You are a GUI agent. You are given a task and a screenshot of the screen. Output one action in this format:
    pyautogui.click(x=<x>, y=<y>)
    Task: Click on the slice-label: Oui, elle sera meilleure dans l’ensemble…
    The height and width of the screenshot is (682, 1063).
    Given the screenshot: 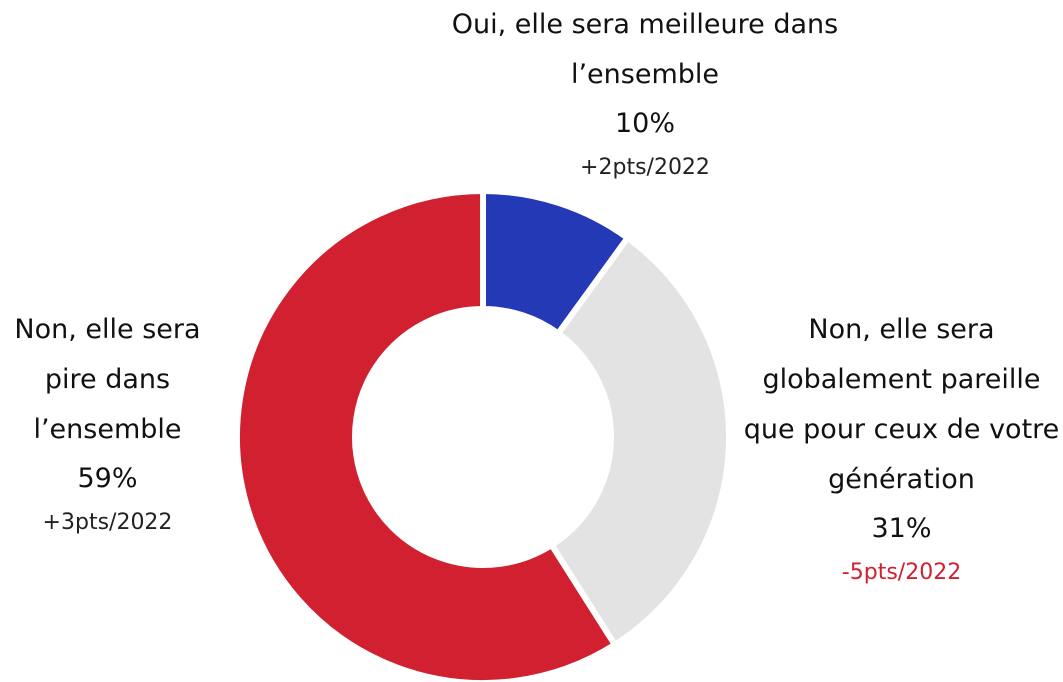 What is the action you would take?
    pyautogui.click(x=645, y=94)
    